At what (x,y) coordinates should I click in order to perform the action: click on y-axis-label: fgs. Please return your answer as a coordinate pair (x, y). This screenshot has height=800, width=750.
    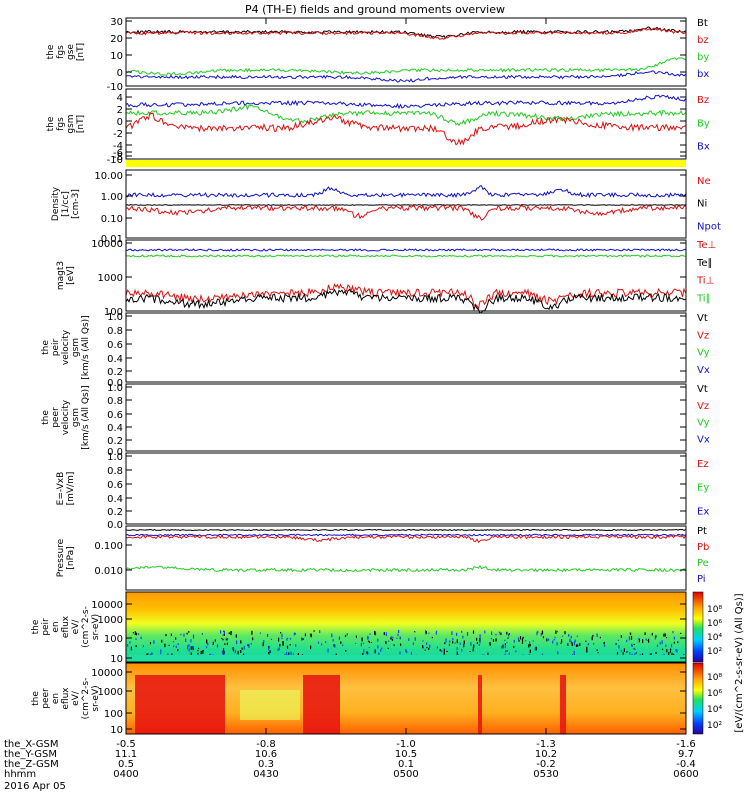
    Looking at the image, I should click on (61, 52).